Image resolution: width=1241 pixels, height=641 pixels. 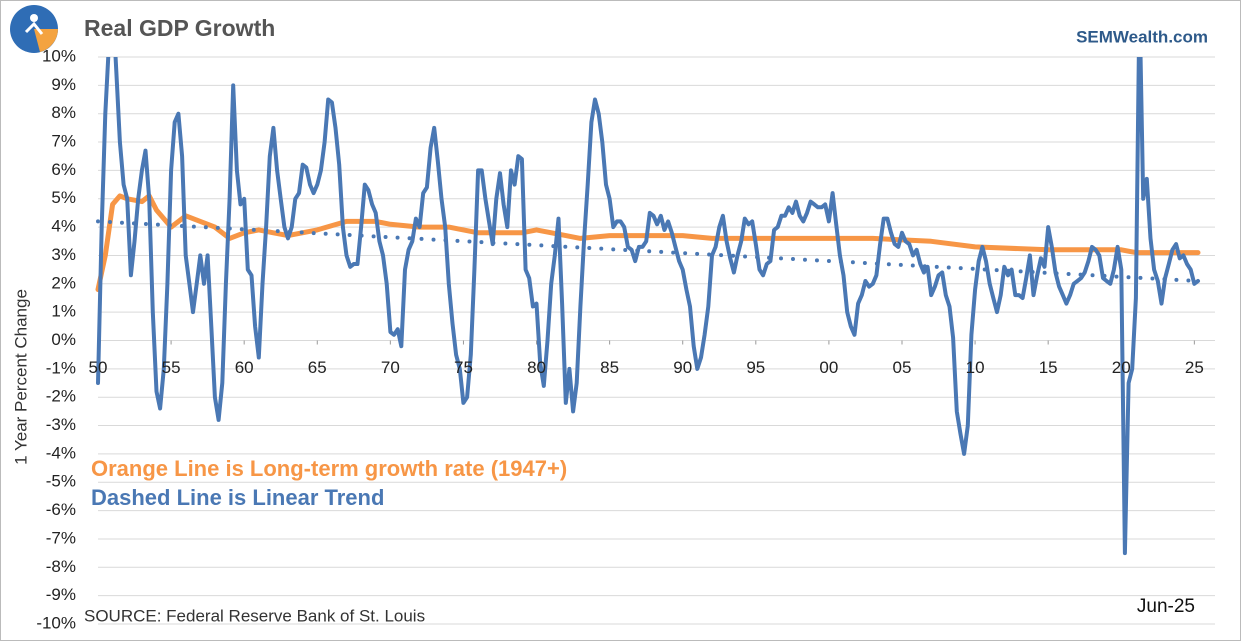 I want to click on y-tick-label: 1%, so click(x=63, y=311).